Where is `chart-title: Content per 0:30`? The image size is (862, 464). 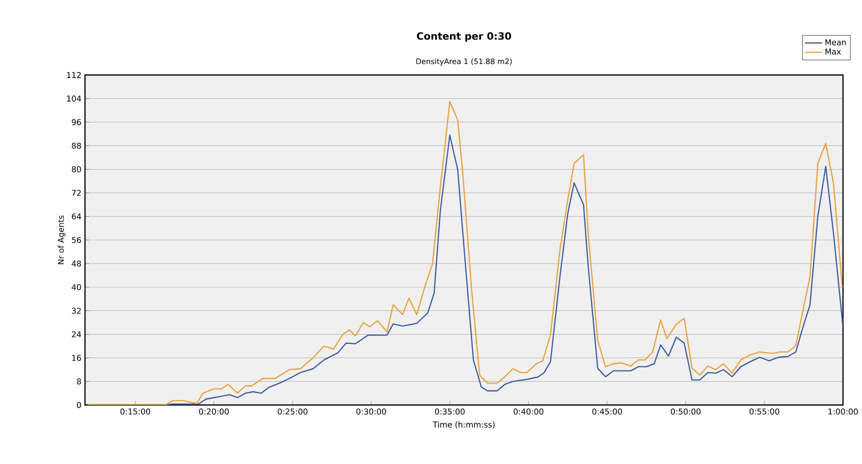 chart-title: Content per 0:30 is located at coordinates (464, 37).